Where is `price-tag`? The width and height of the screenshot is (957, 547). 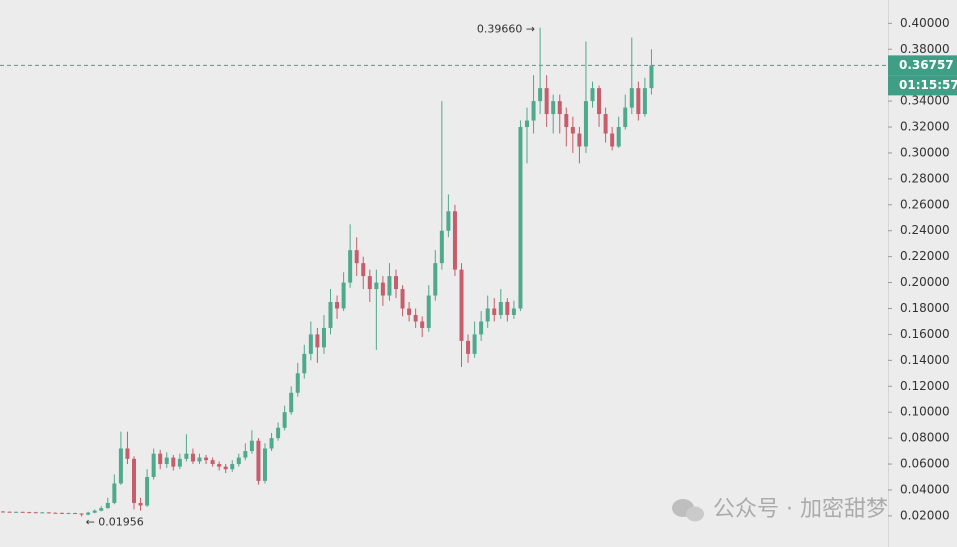 price-tag is located at coordinates (922, 65).